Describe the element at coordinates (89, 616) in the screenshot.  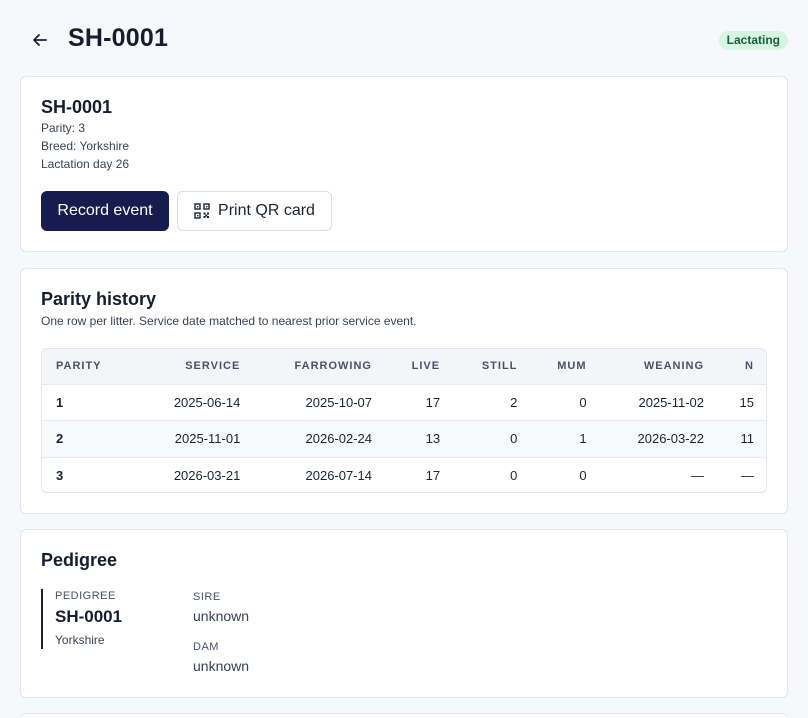
I see `pedigree-name: SH-0001` at that location.